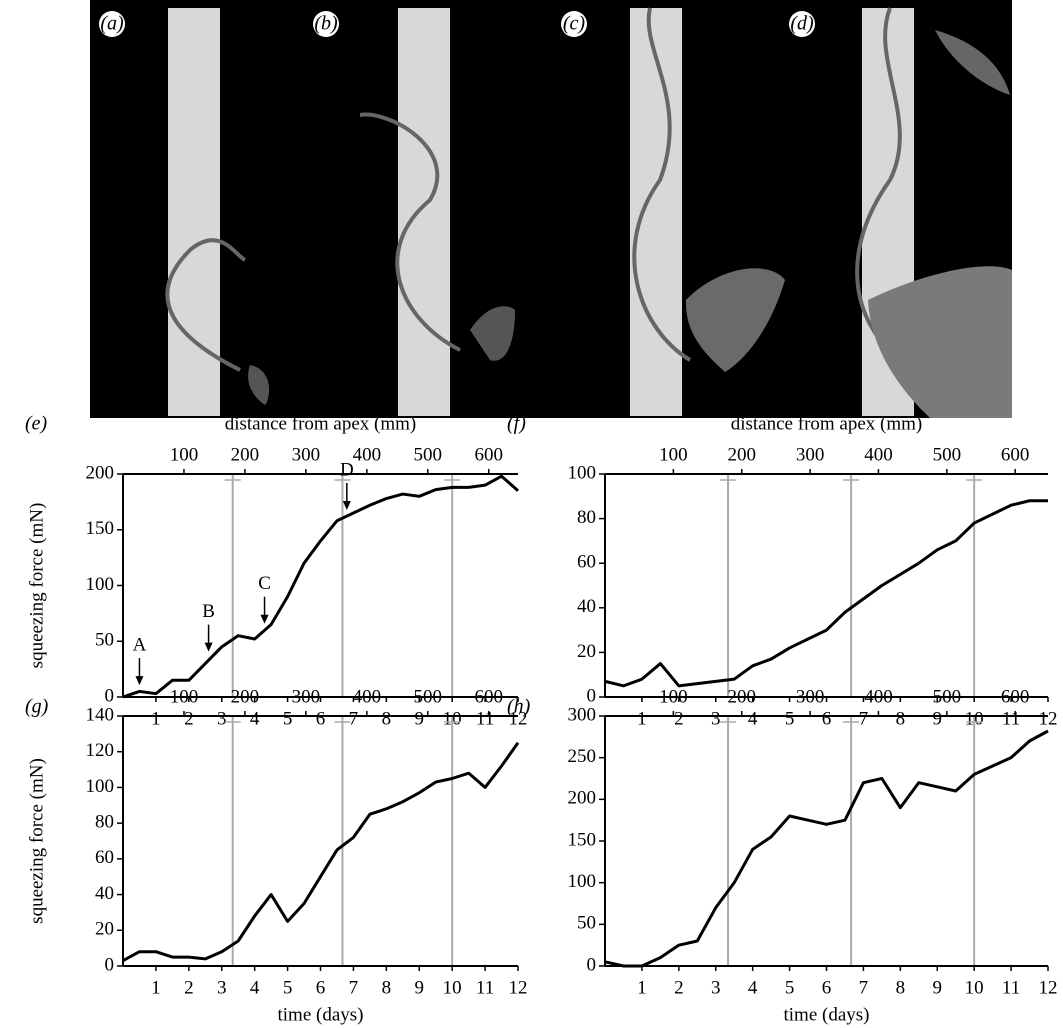 The height and width of the screenshot is (1028, 1063). What do you see at coordinates (100, 714) in the screenshot?
I see `y-tick-label: 140` at bounding box center [100, 714].